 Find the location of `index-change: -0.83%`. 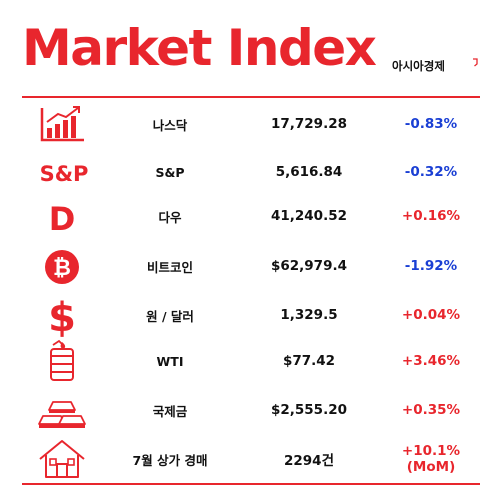

index-change: -0.83% is located at coordinates (431, 124).